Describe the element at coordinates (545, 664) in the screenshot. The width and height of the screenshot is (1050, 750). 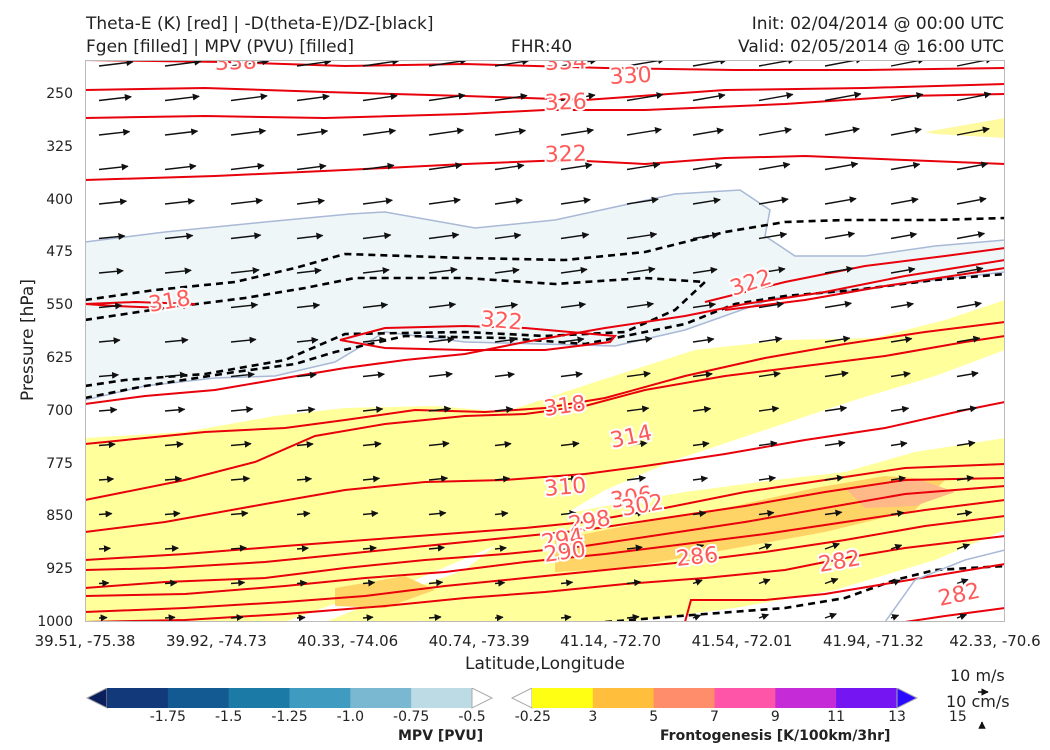
I see `x-axis-title: Latitude,Longitude` at that location.